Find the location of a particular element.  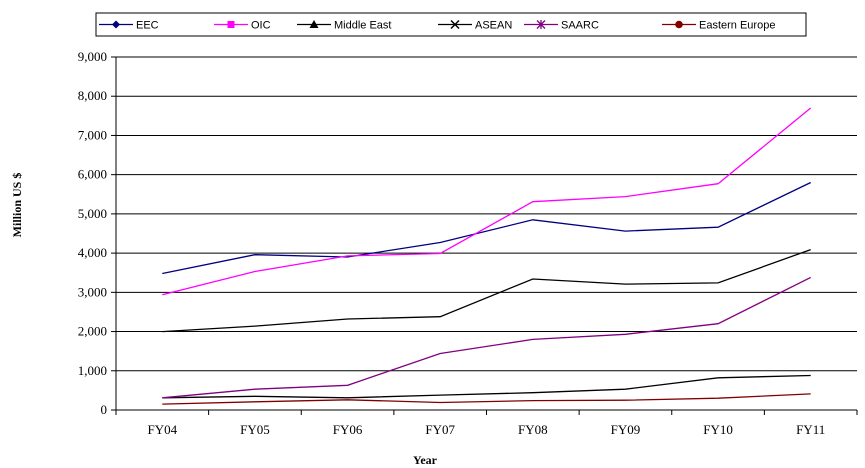

y-tick-label: 5,000 is located at coordinates (92, 213).